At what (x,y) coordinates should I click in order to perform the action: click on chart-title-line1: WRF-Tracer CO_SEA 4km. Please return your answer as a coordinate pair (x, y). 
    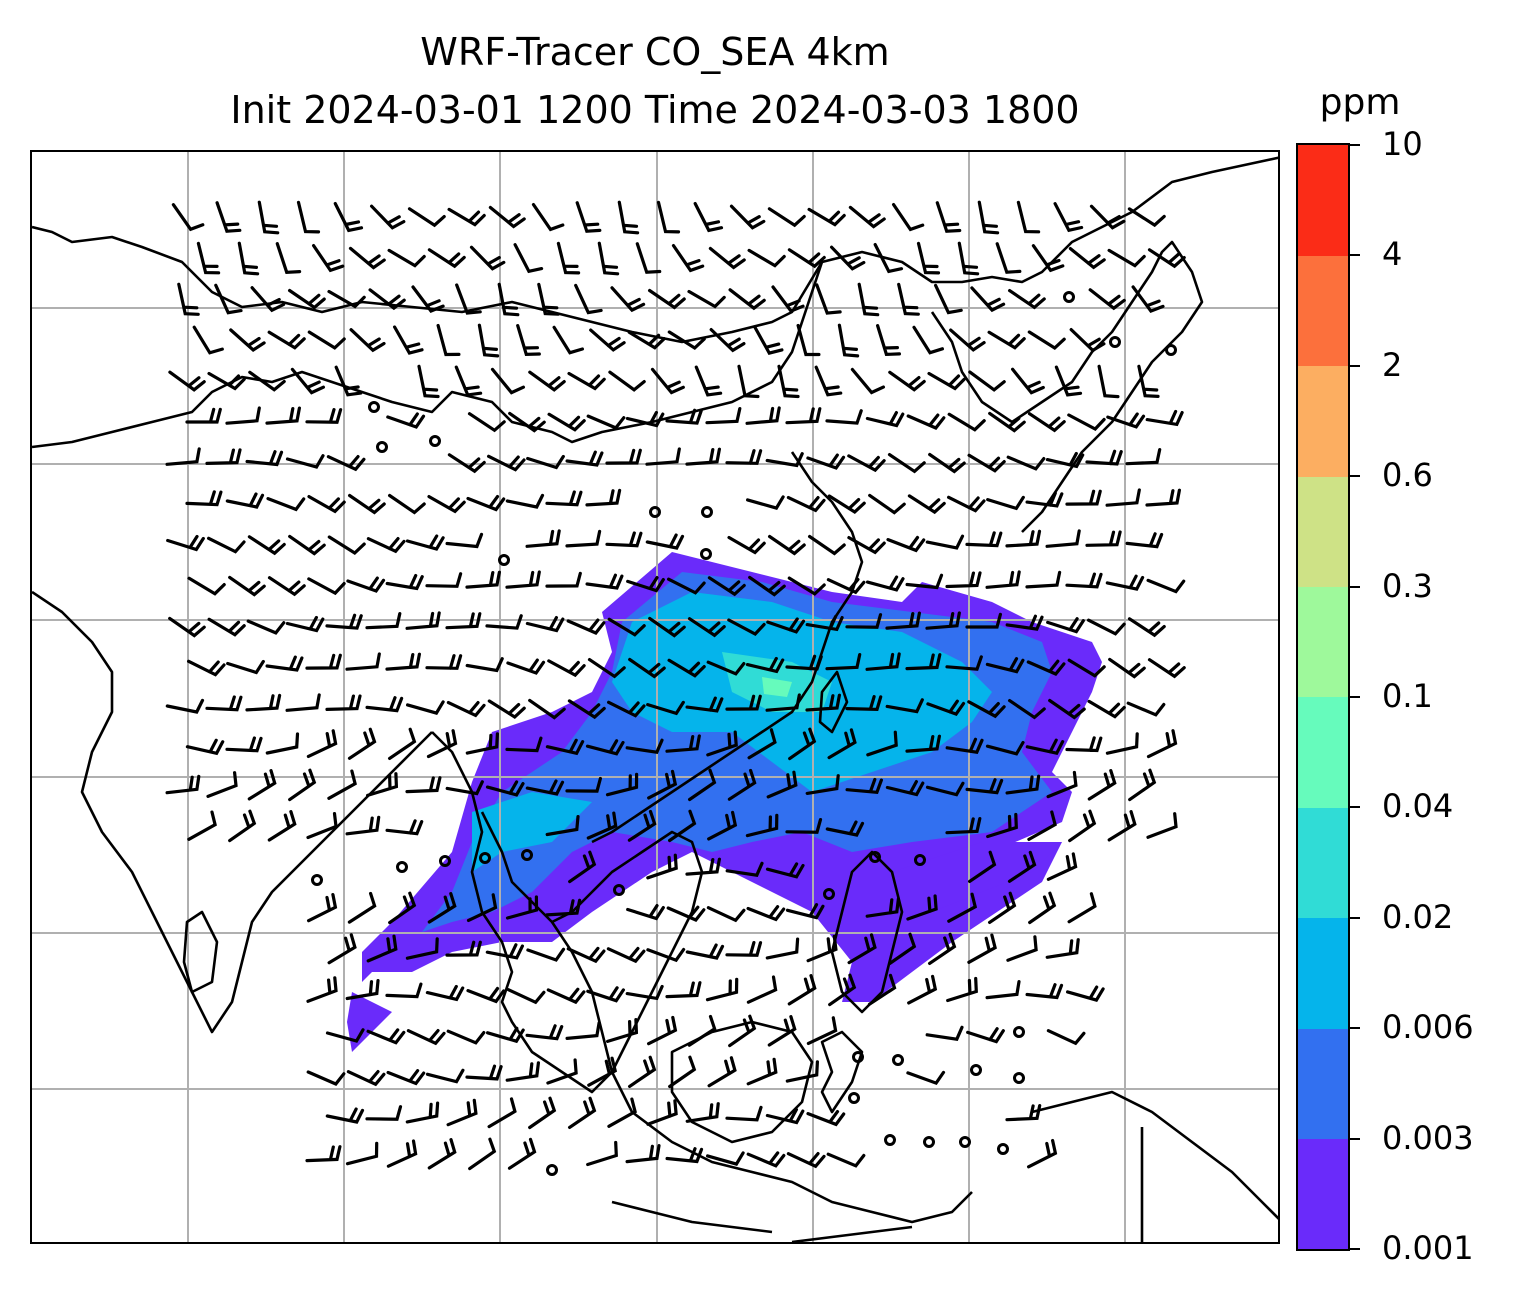
    Looking at the image, I should click on (655, 52).